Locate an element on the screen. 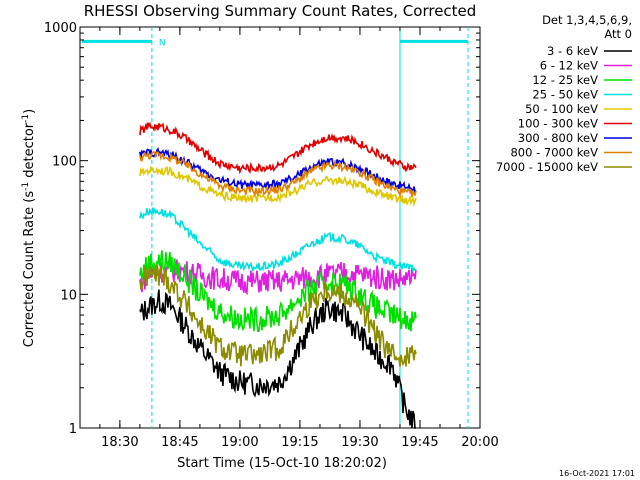 The image size is (640, 480). x-tick-label: 18:30 is located at coordinates (119, 442).